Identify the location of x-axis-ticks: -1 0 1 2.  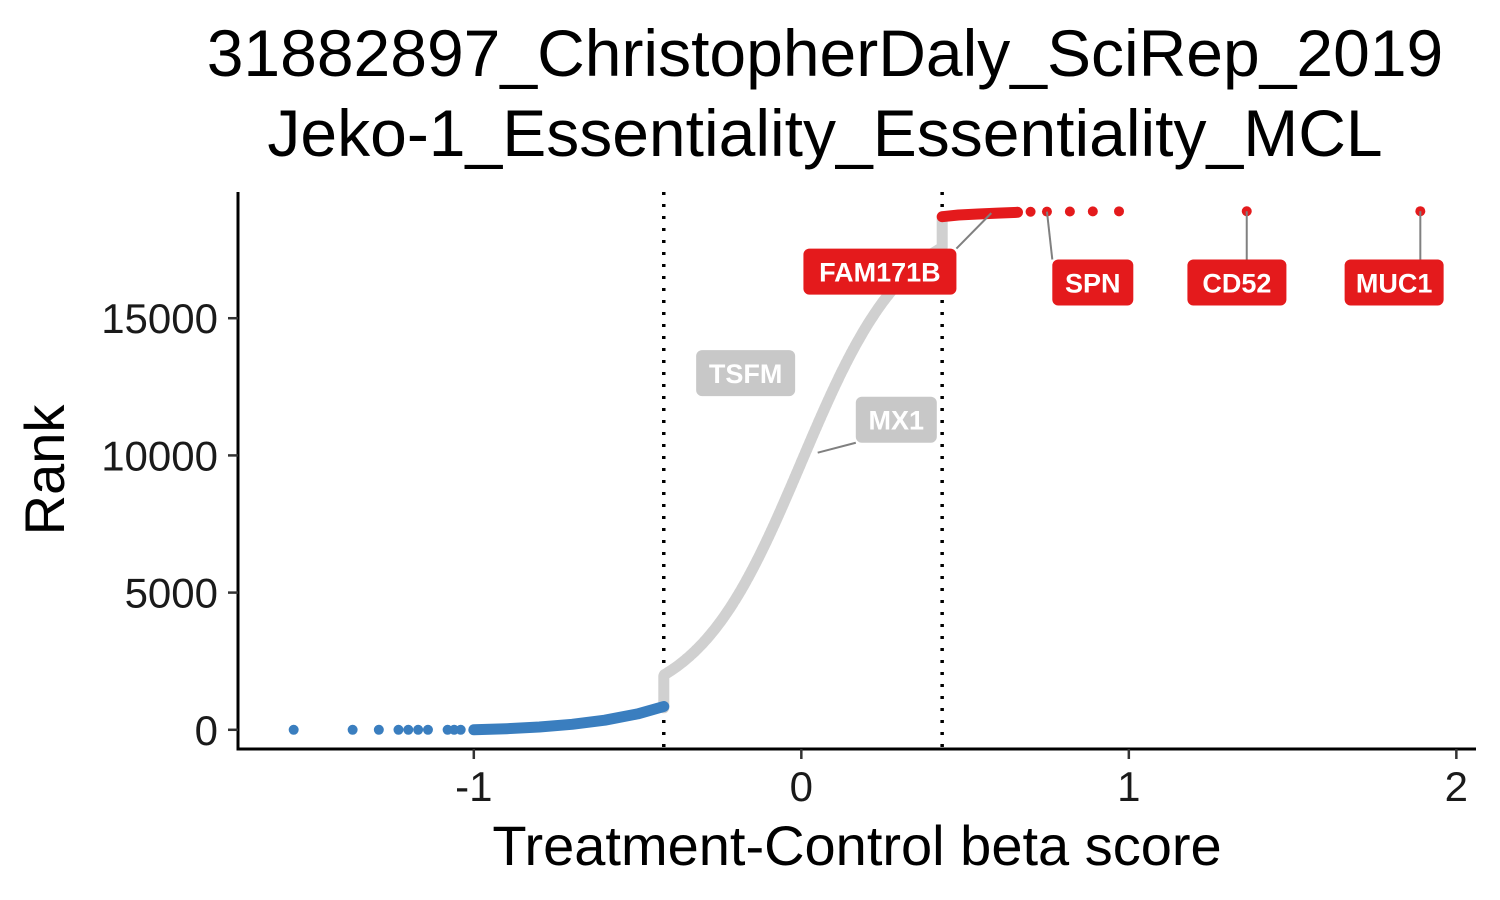
(961, 779).